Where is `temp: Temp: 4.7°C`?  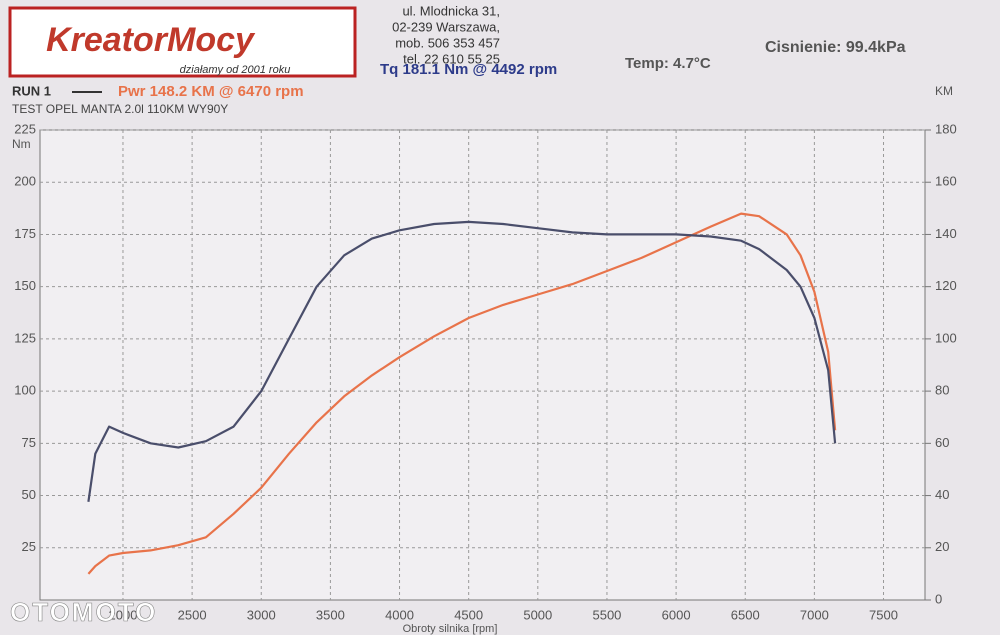 temp: Temp: 4.7°C is located at coordinates (668, 63).